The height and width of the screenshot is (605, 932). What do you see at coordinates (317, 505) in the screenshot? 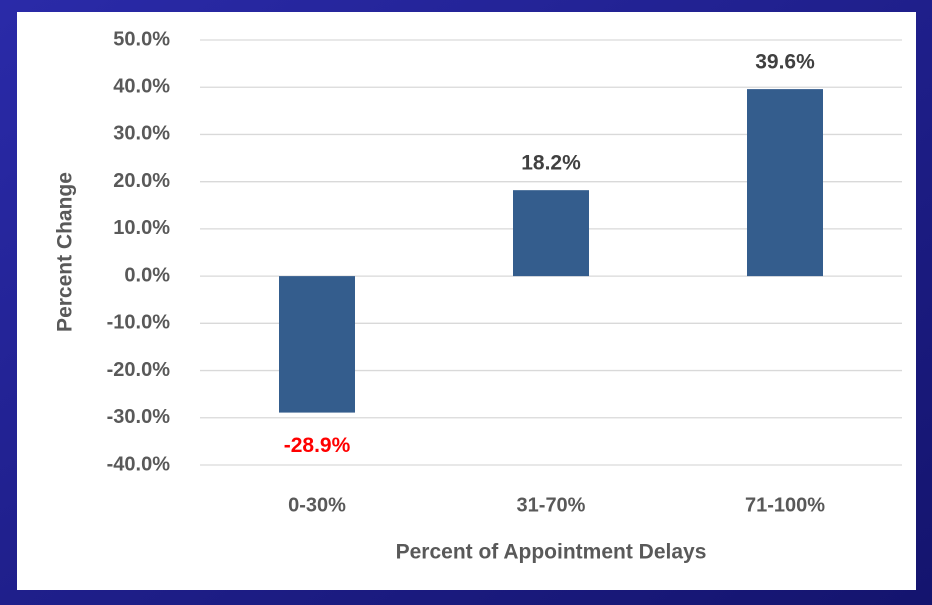
I see `x-tick-label: 0-30%` at bounding box center [317, 505].